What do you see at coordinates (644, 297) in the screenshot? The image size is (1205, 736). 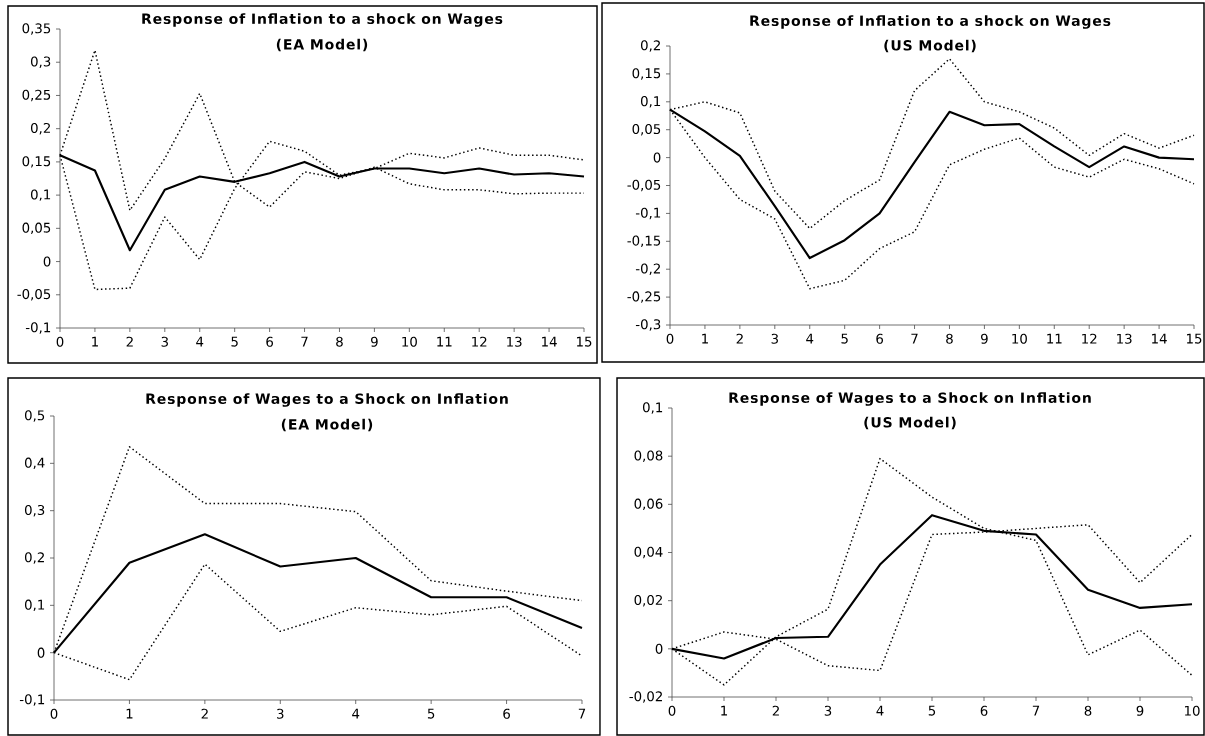 I see `y-tick-label: -0,25` at bounding box center [644, 297].